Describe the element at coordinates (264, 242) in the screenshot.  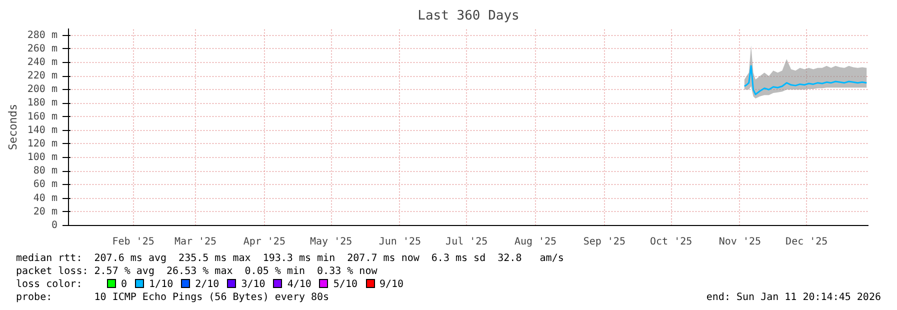
I see `x-tick-label: Apr '25` at that location.